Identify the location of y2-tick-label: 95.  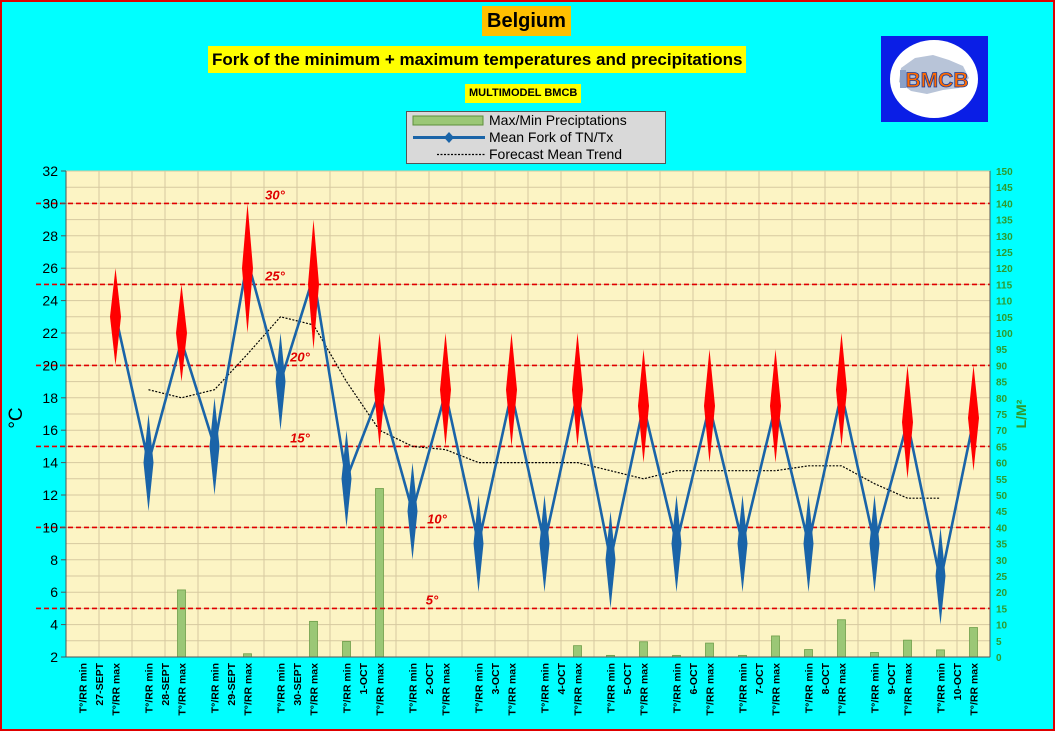
(1002, 350).